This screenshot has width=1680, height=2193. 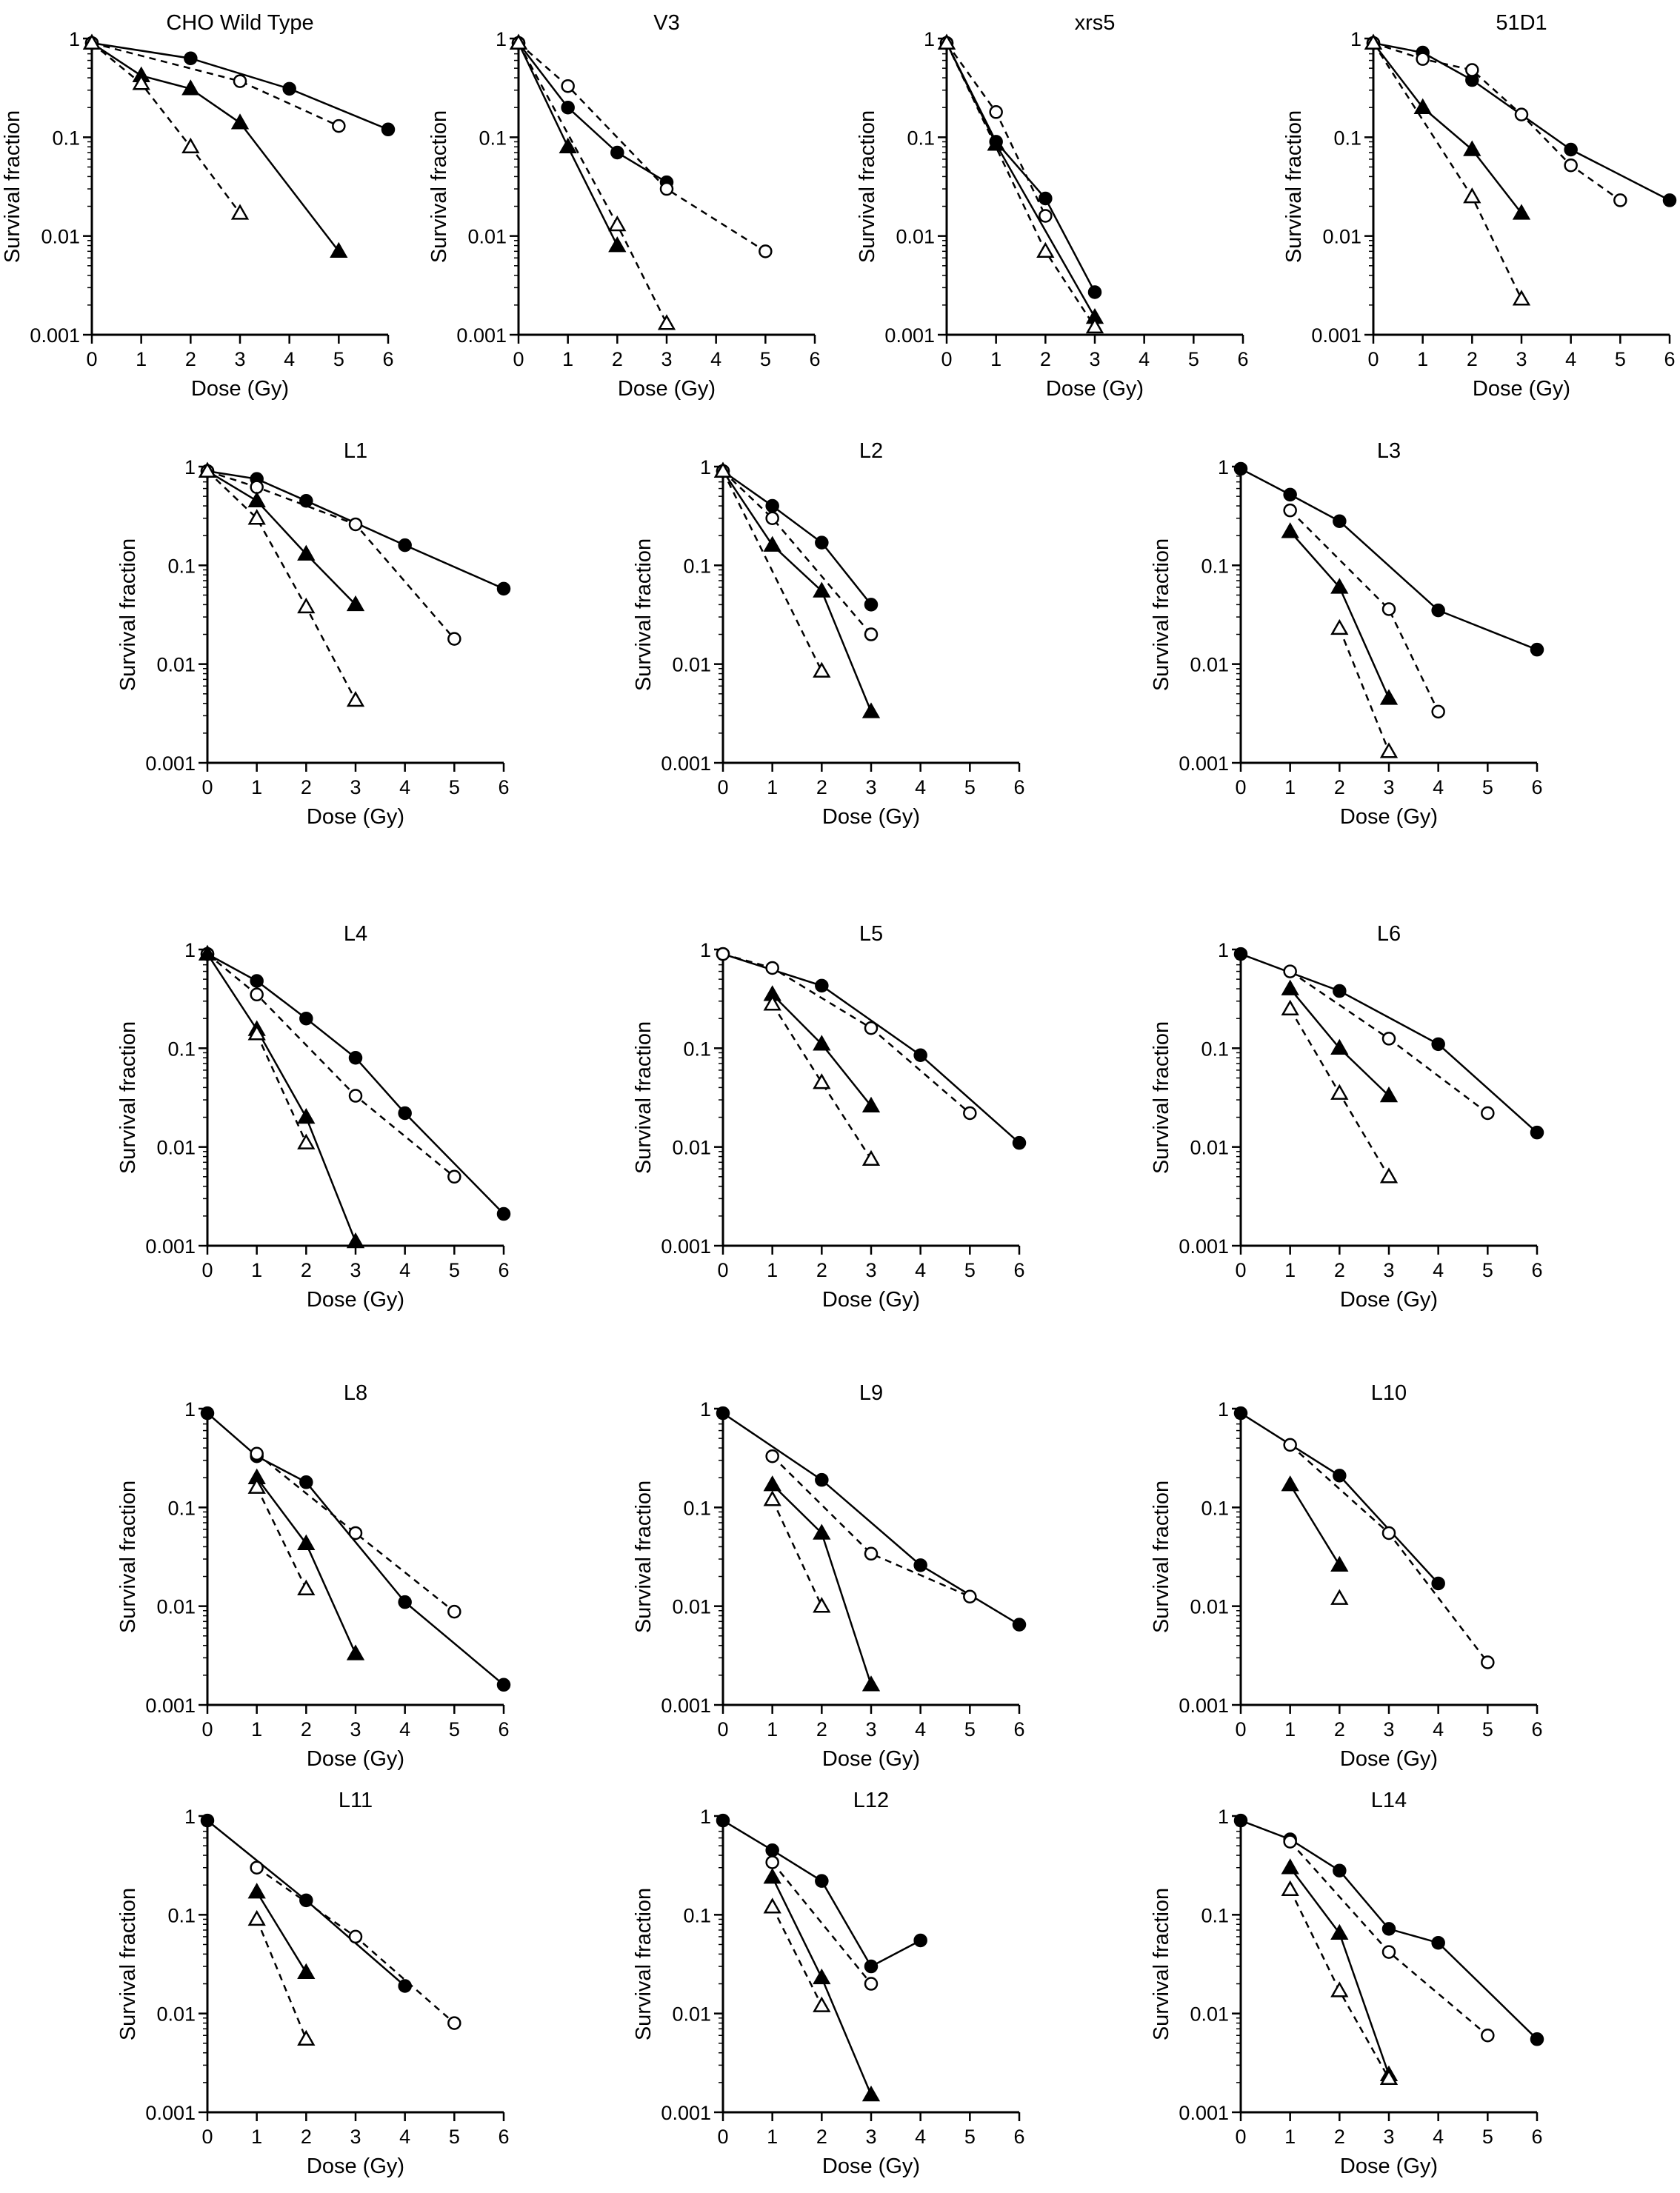 I want to click on chart-title: L5, so click(x=871, y=934).